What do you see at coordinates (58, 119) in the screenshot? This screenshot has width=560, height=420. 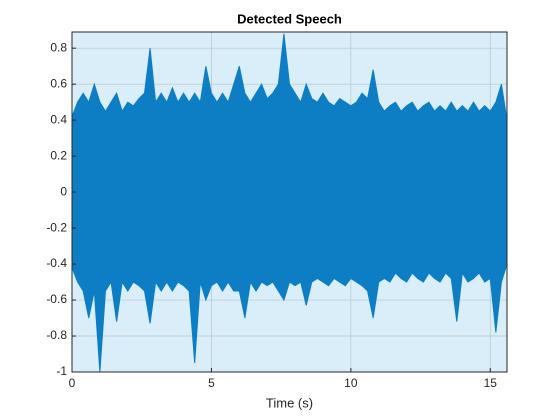 I see `y-tick-label: 0.4` at bounding box center [58, 119].